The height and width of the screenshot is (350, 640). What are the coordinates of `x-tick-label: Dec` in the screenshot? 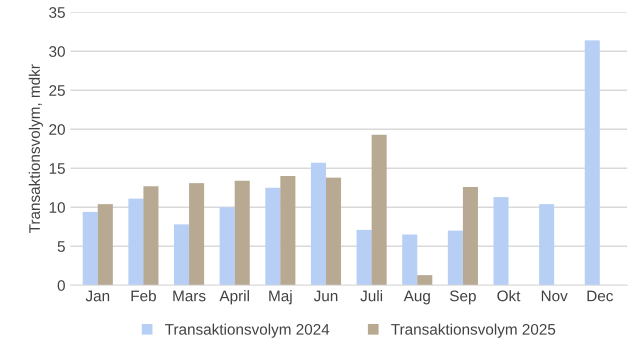 It's located at (600, 296).